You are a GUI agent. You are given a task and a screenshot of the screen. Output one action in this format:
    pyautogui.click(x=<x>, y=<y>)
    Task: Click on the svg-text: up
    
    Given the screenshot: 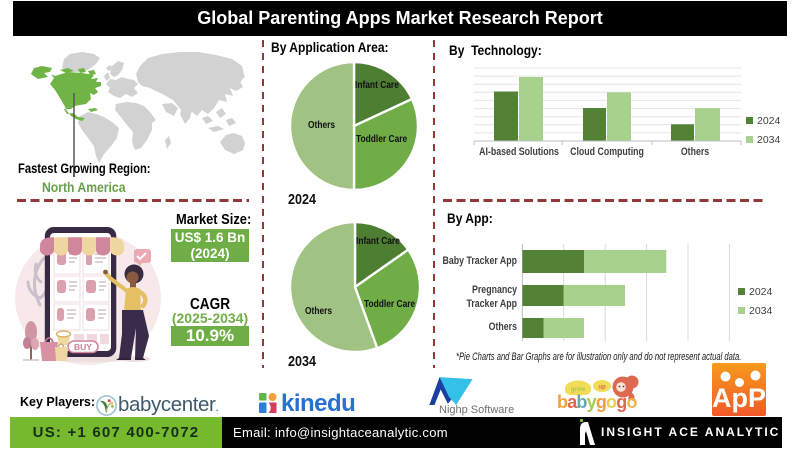 What is the action you would take?
    pyautogui.click(x=602, y=388)
    